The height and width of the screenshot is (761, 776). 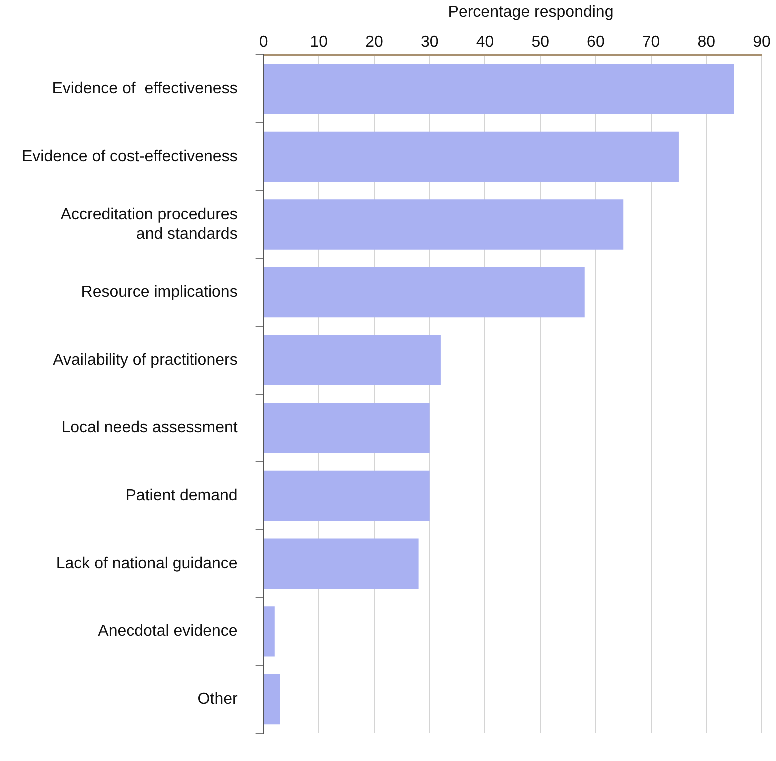 I want to click on y-tick-label: Evidence of effectiveness, so click(x=145, y=89).